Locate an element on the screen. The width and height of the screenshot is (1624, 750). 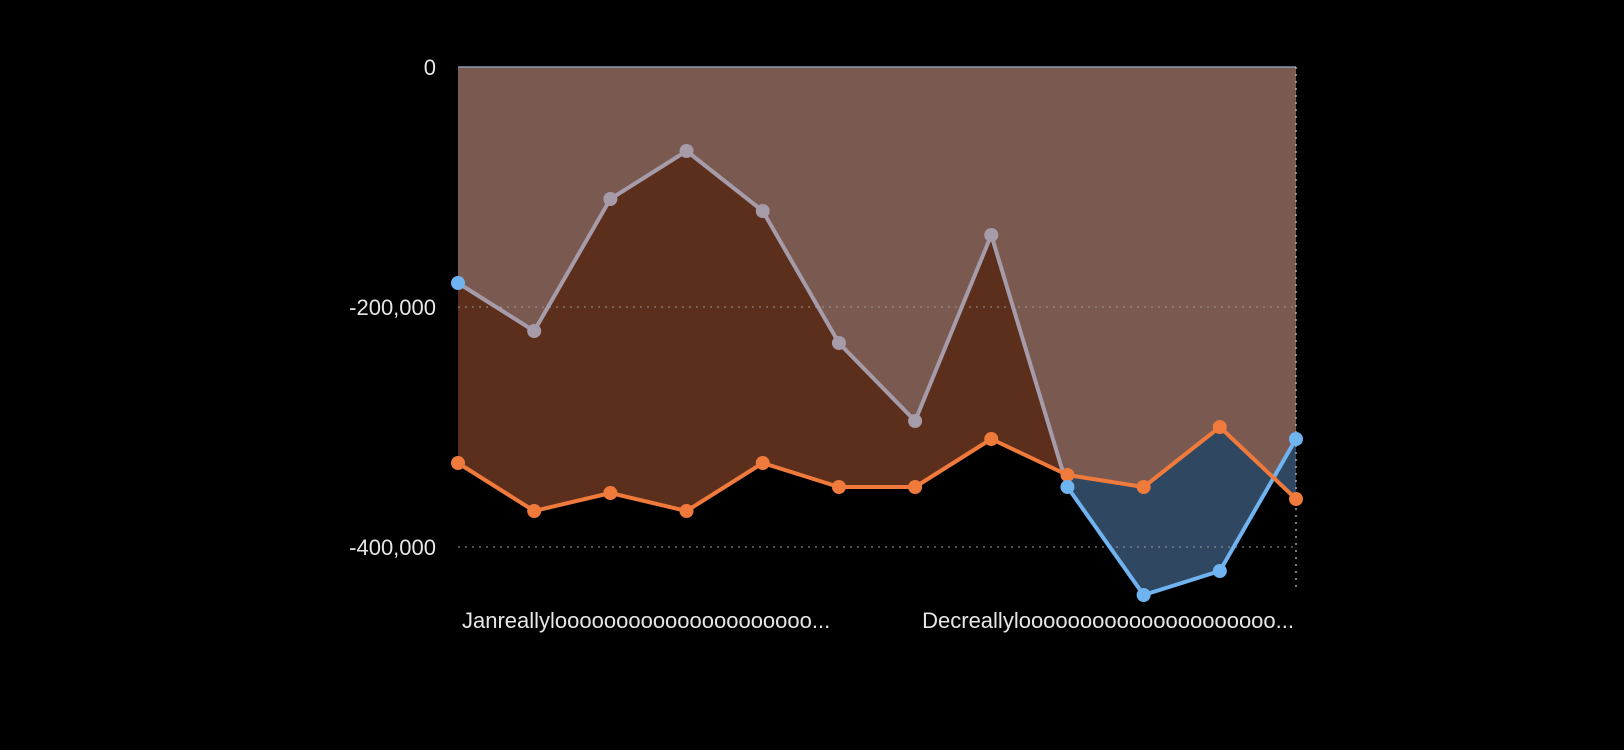
orange-series-line is located at coordinates (877, 469).